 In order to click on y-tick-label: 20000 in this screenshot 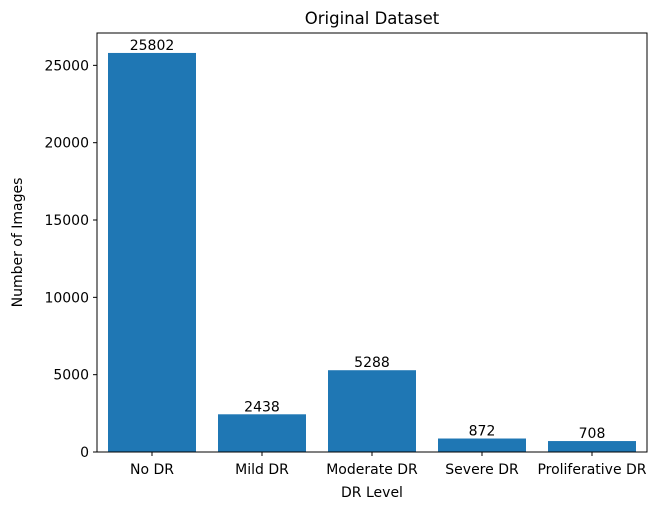, I will do `click(66, 144)`.